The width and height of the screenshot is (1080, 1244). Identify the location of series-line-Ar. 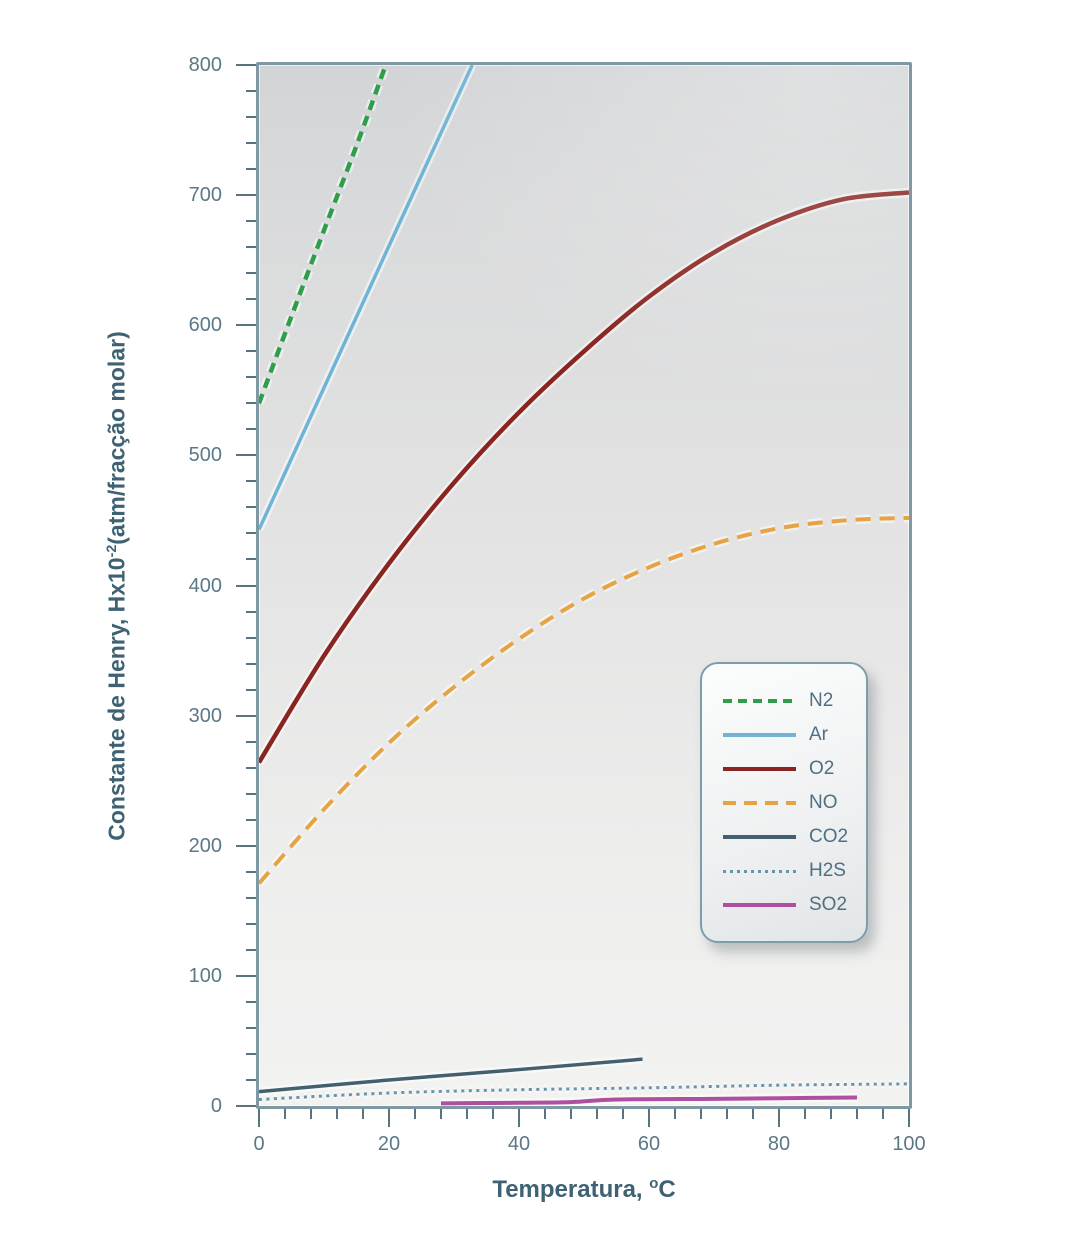
(366, 298).